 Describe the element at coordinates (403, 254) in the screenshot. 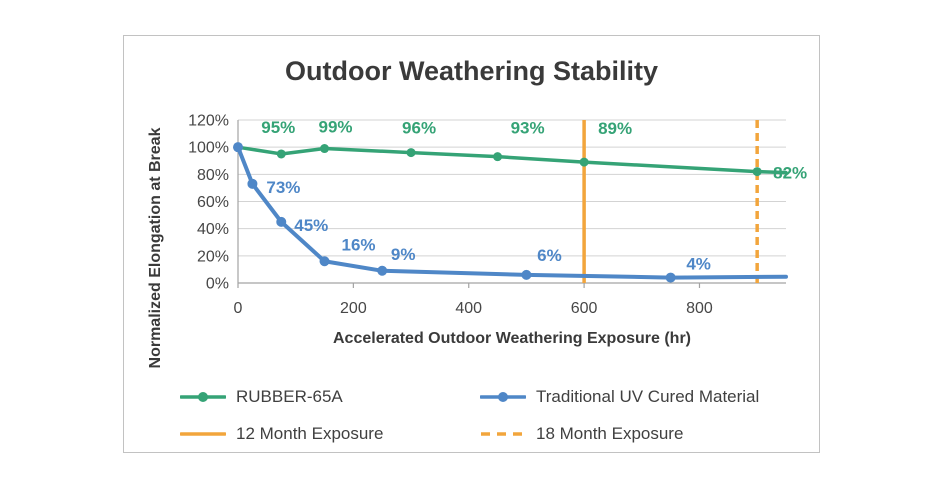

I see `svg-text: 9%` at that location.